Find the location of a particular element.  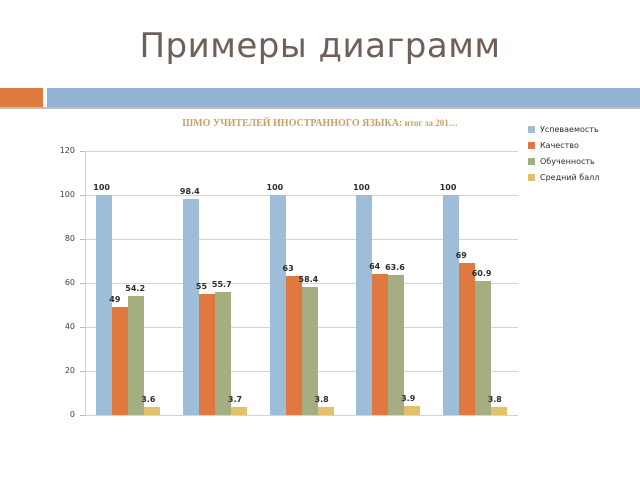

header-bar-shadow is located at coordinates (320, 108).